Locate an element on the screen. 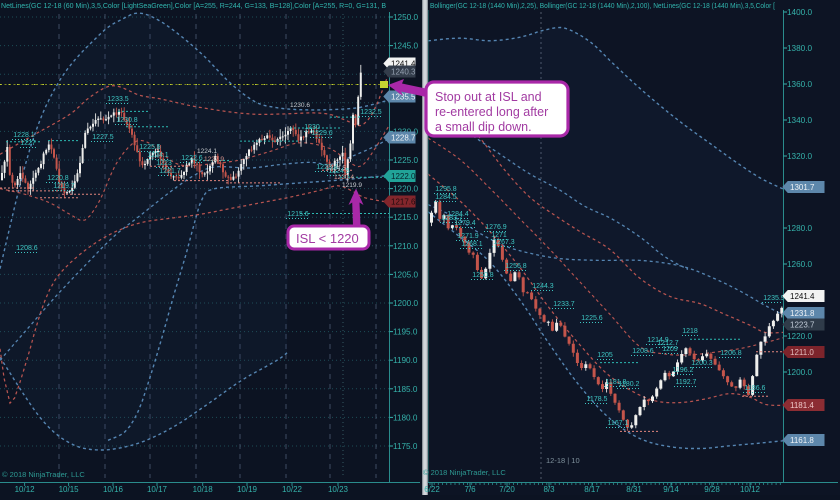 The width and height of the screenshot is (840, 500). svg-text: 1196.2 is located at coordinates (683, 370).